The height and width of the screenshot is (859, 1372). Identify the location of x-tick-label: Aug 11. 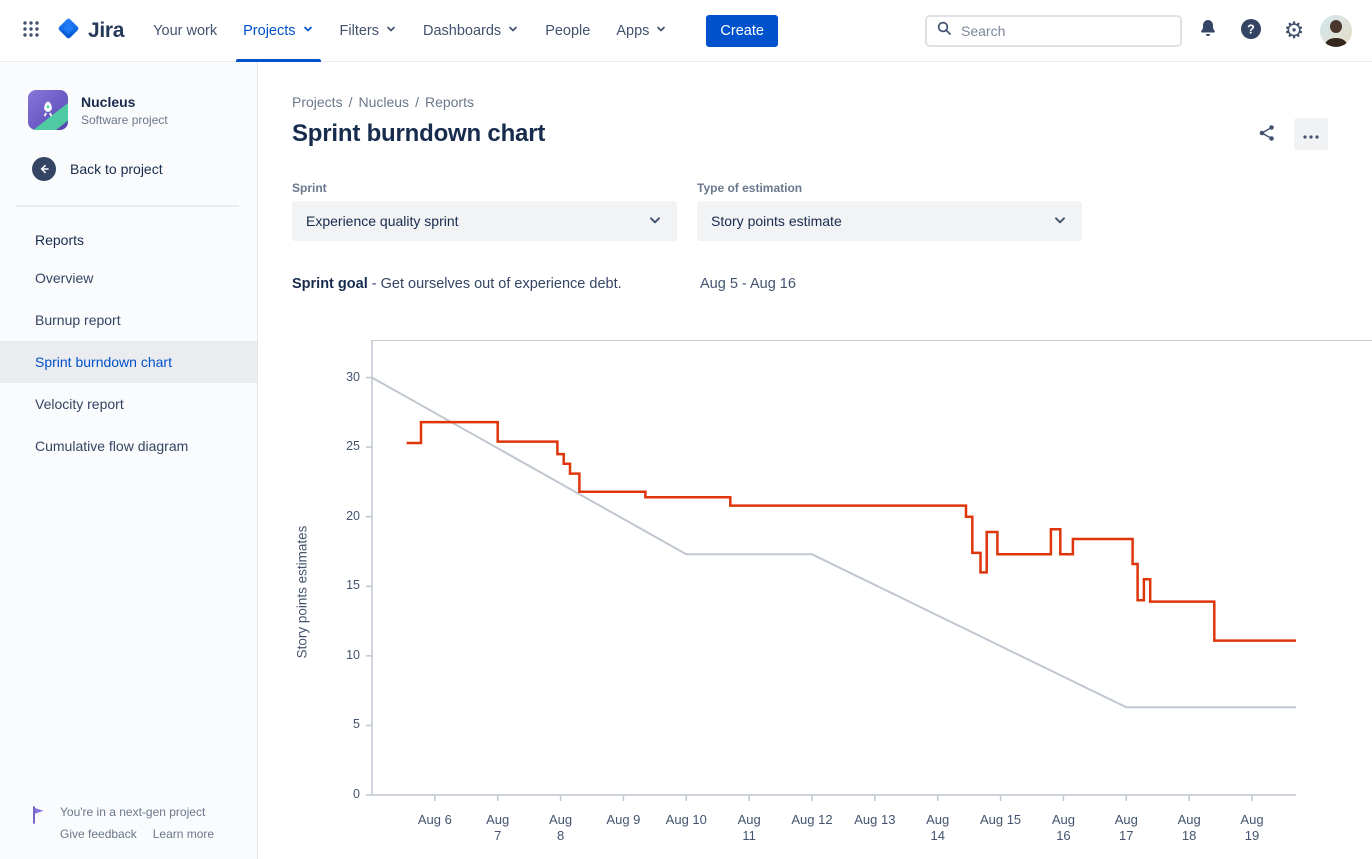
(749, 827).